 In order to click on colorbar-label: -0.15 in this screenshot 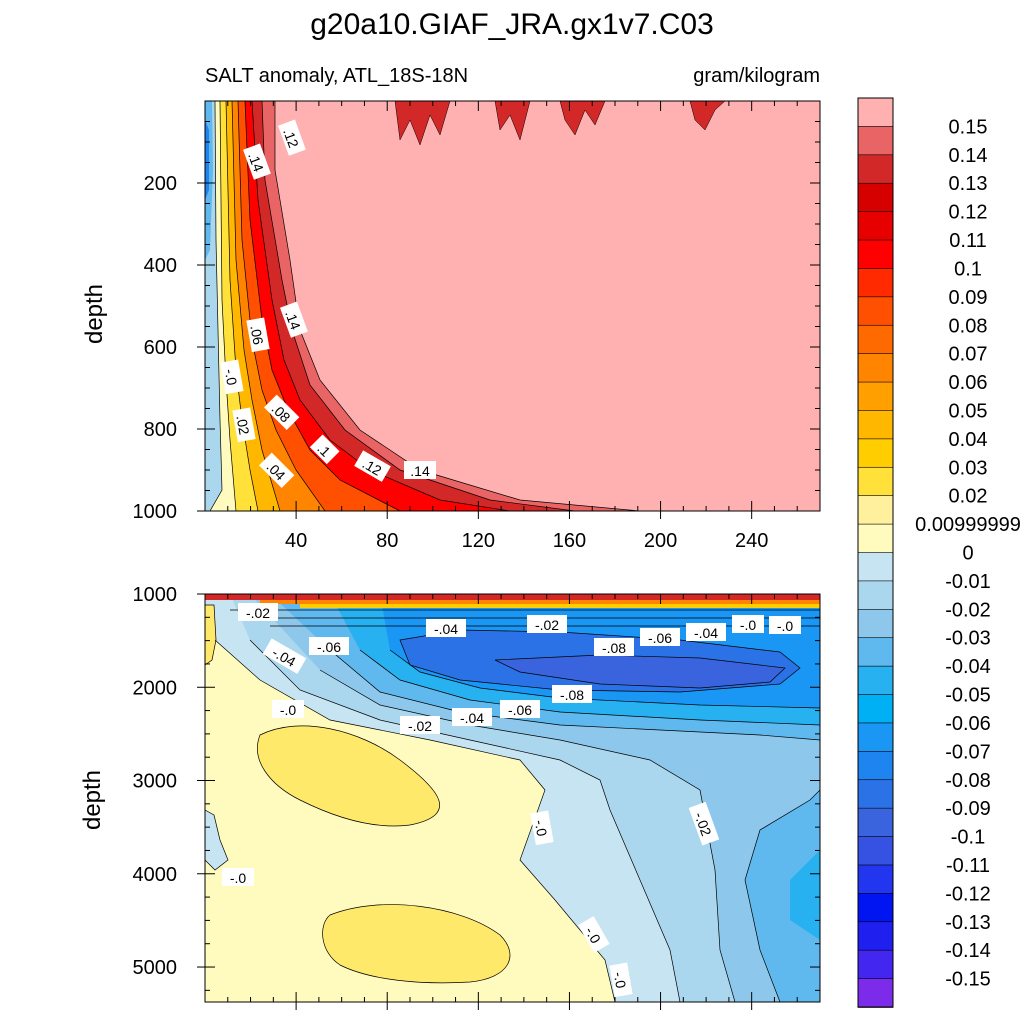, I will do `click(968, 980)`.